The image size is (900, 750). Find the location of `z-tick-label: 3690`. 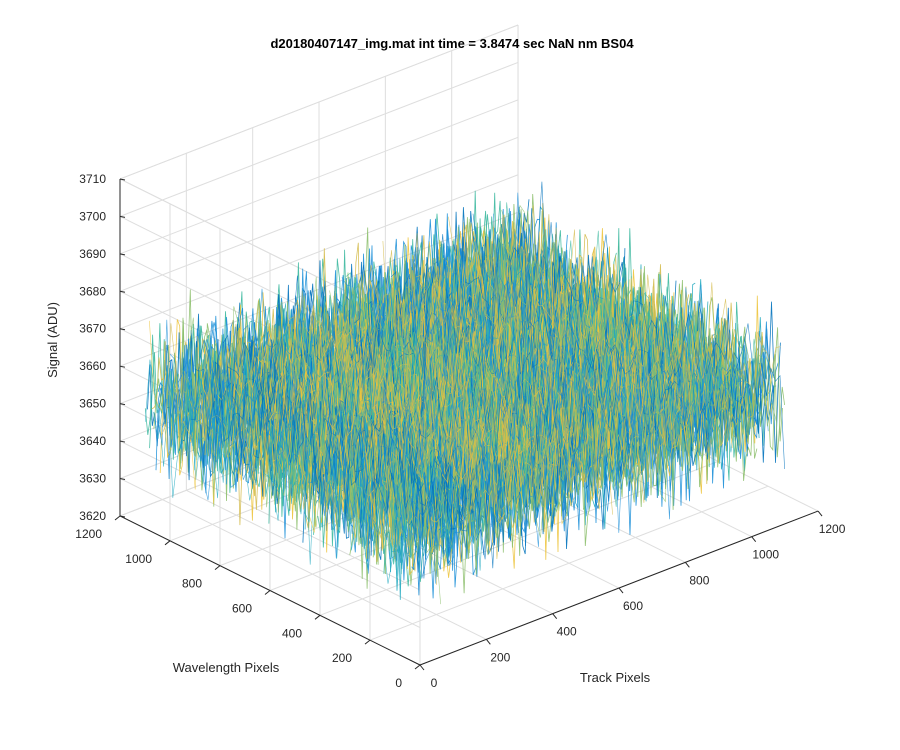

z-tick-label: 3690 is located at coordinates (92, 254).